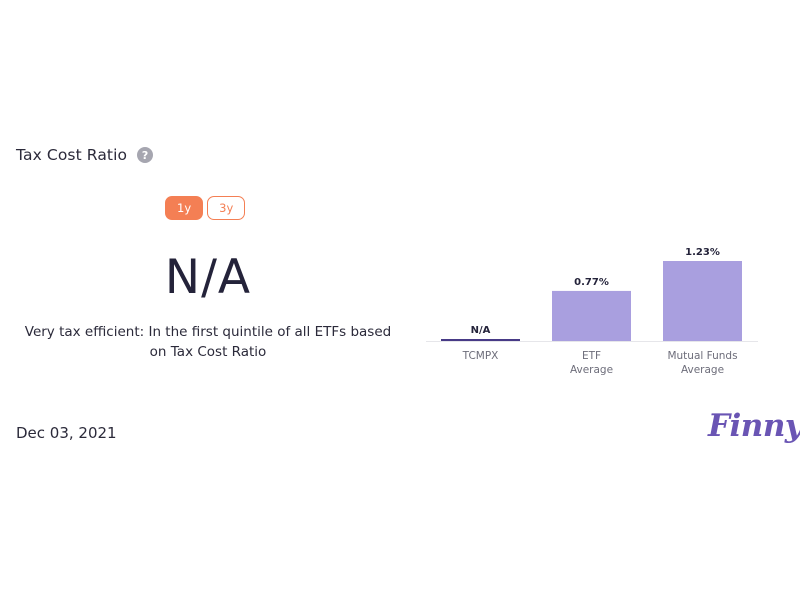 The height and width of the screenshot is (600, 800). I want to click on title-row: Tax Cost Ratio ?, so click(85, 155).